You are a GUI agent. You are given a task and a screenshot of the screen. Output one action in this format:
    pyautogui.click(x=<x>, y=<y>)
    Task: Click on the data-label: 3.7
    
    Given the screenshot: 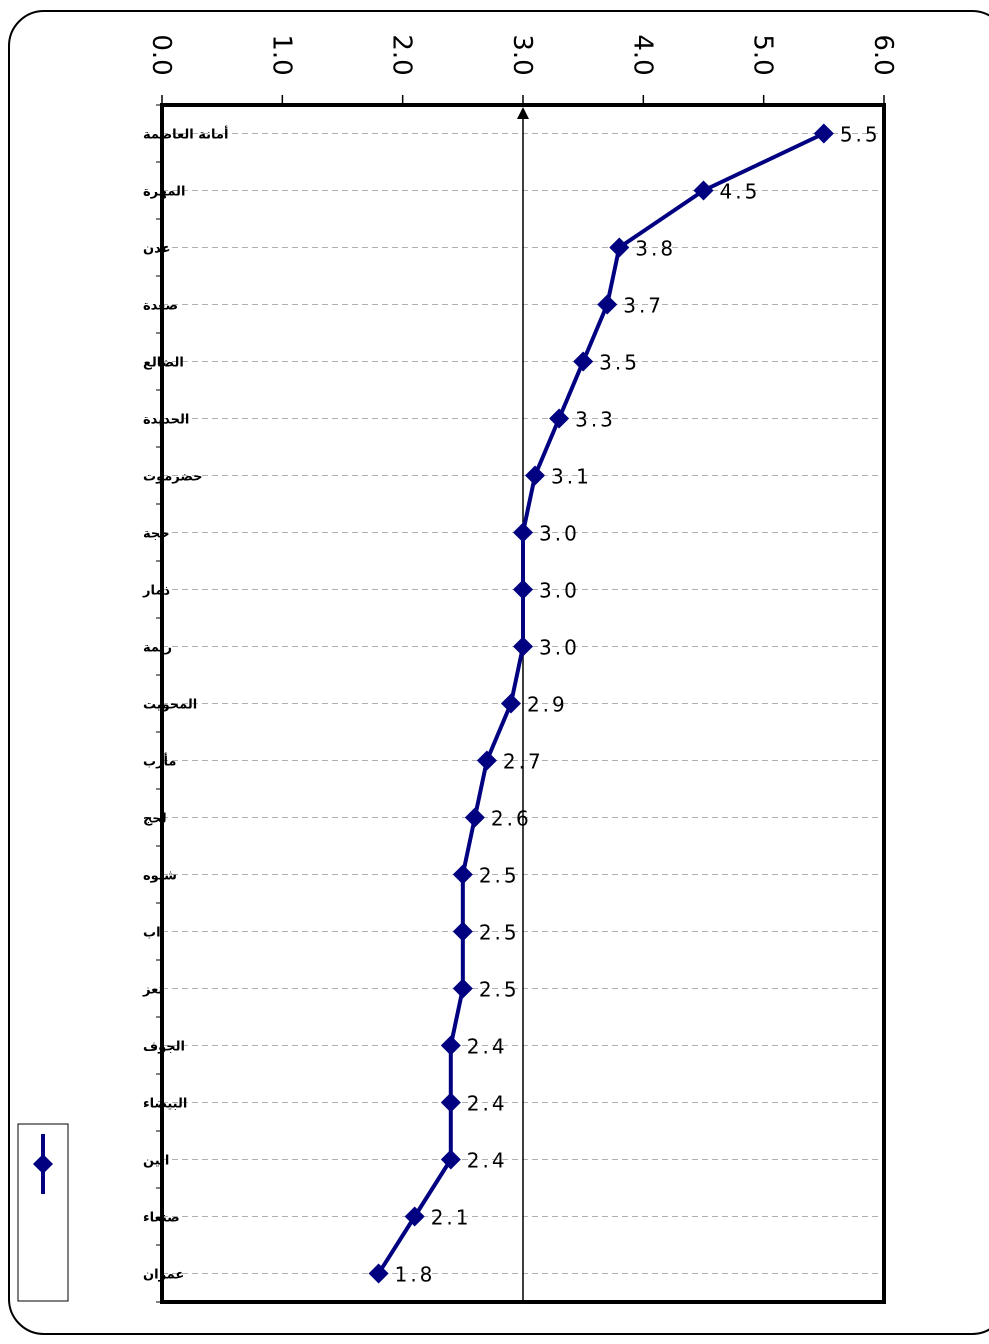 What is the action you would take?
    pyautogui.click(x=643, y=306)
    